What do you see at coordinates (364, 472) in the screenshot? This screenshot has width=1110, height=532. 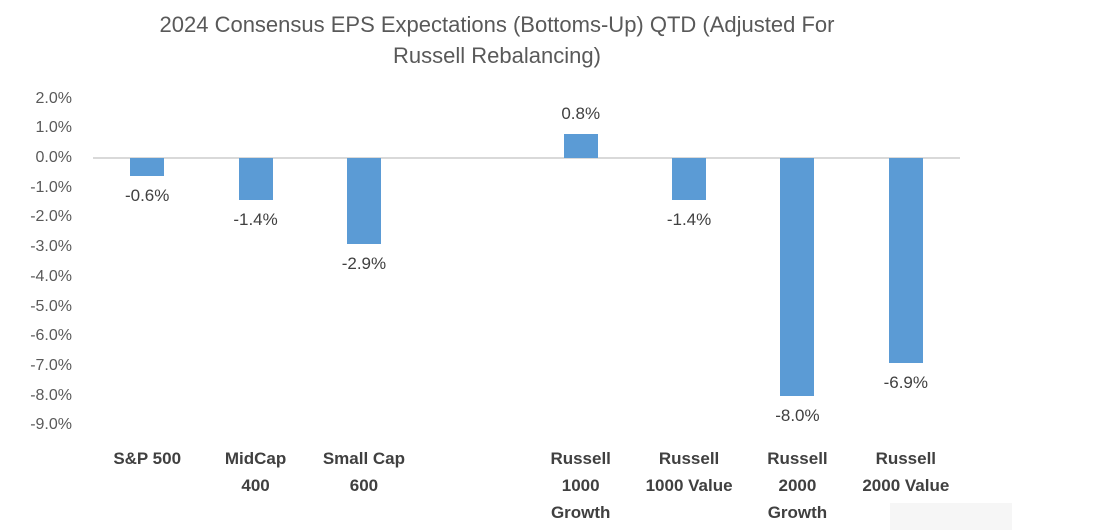 I see `x-category-label-small-cap-600: Small Cap 600` at bounding box center [364, 472].